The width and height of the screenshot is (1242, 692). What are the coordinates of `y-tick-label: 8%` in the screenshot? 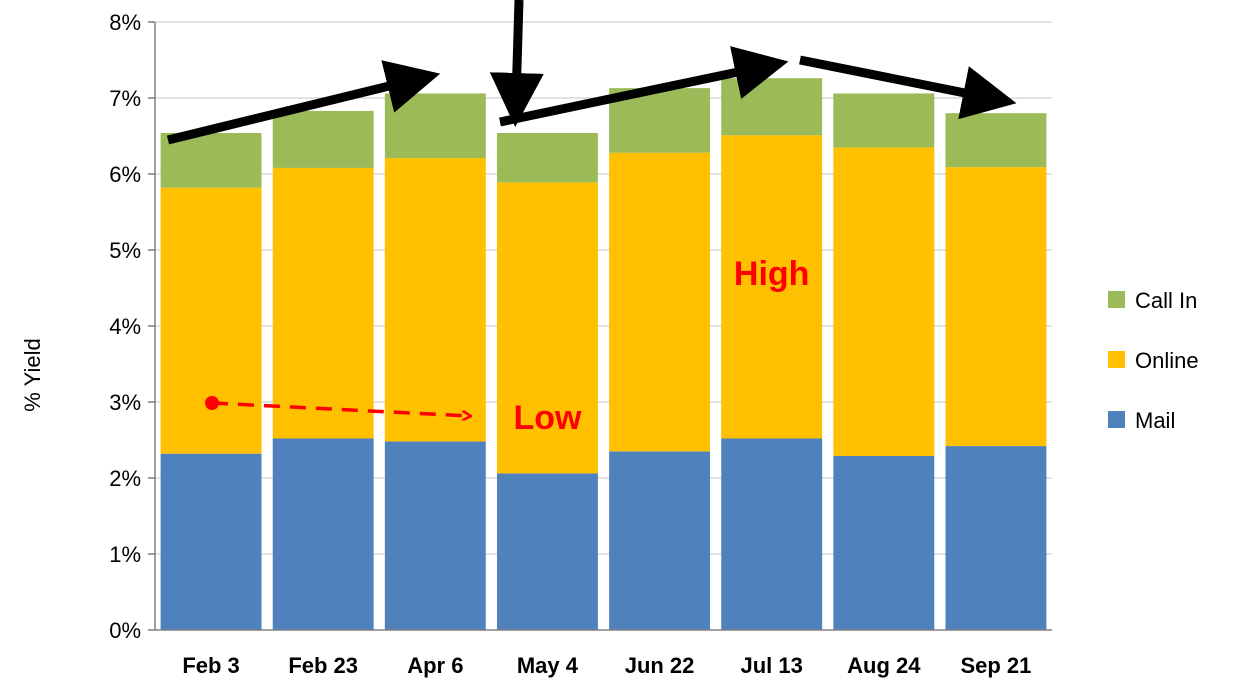 It's located at (125, 22).